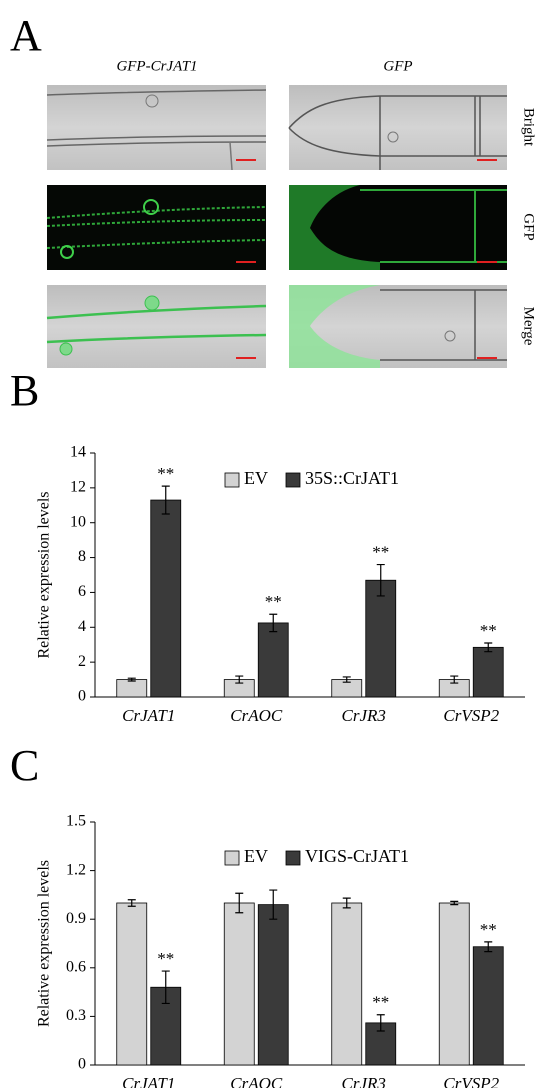  Describe the element at coordinates (76, 1015) in the screenshot. I see `y-tick-label: 0.3` at that location.